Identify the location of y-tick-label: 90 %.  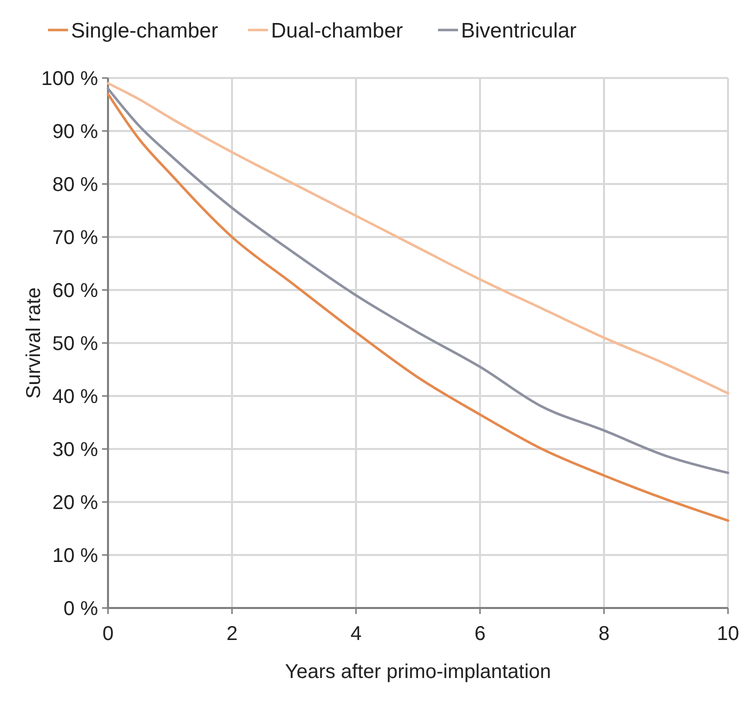
(75, 132).